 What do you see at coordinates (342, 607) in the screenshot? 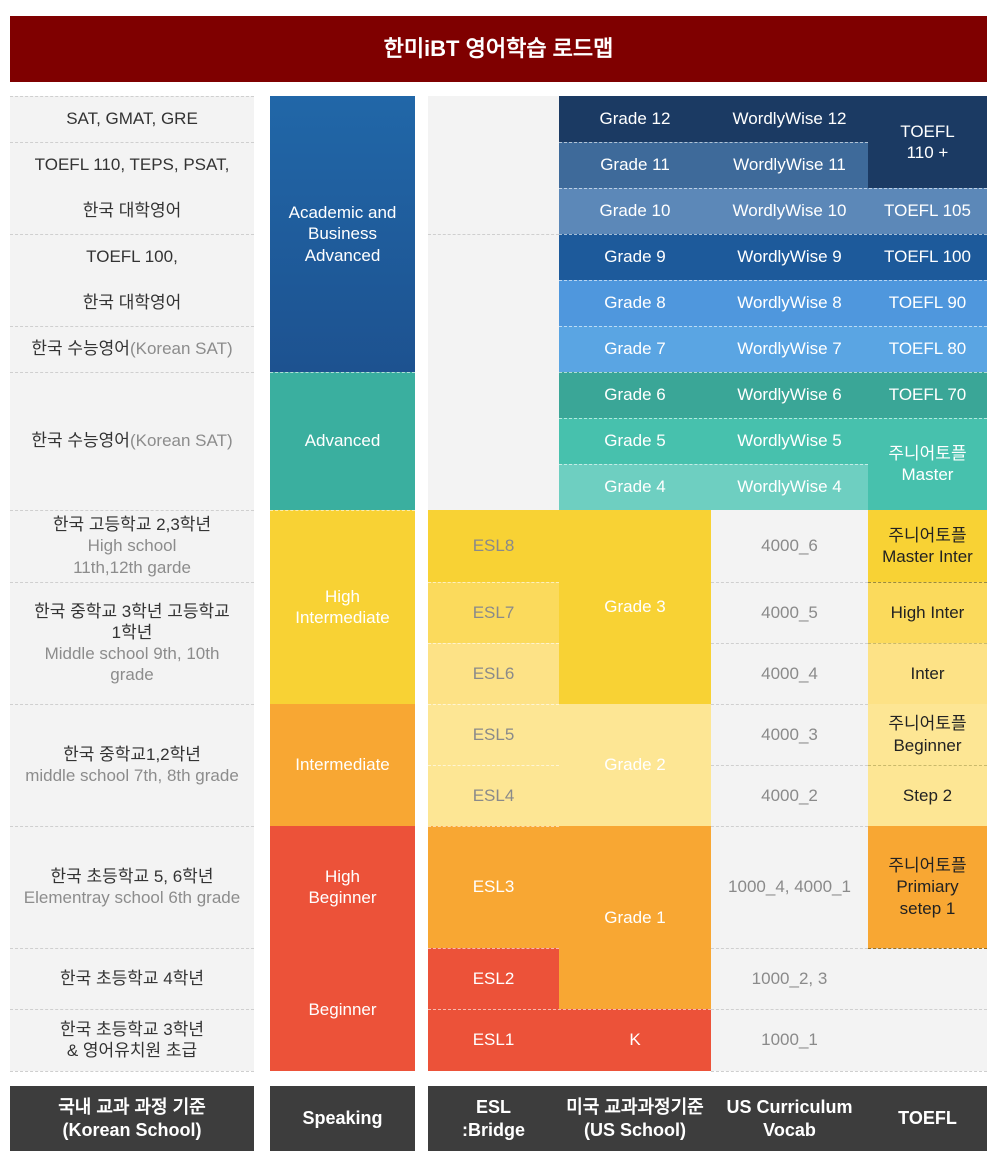
I see `speaking-high-intermediate: High Intermediate` at bounding box center [342, 607].